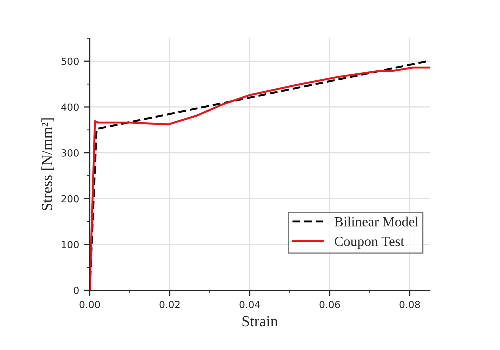 This screenshot has width=500, height=350. Describe the element at coordinates (410, 304) in the screenshot. I see `x-tick-label: 0.08` at that location.